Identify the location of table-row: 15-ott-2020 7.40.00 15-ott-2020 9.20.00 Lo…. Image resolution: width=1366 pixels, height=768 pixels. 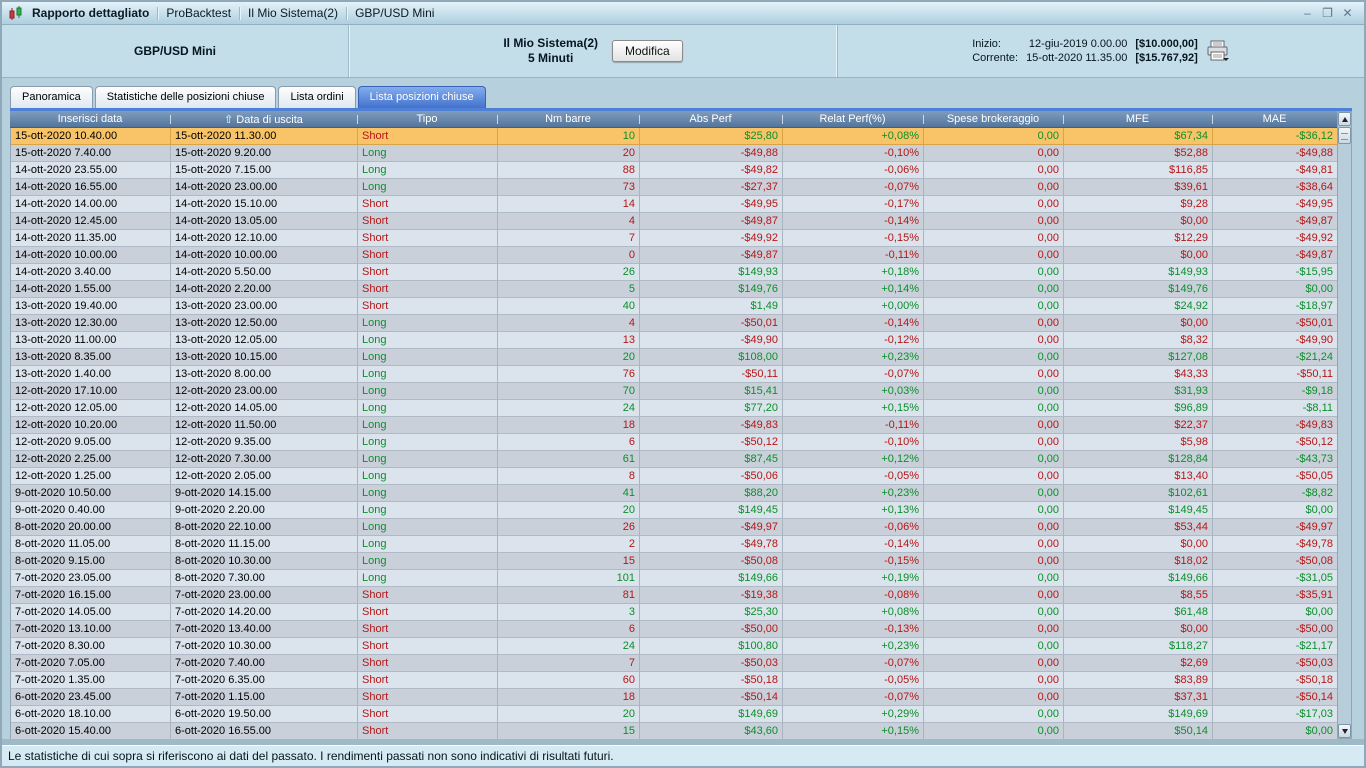
(674, 153).